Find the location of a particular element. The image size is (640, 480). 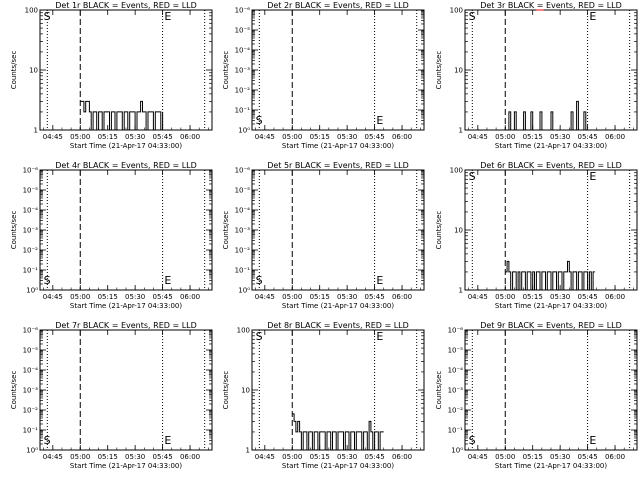

panel-title: Det 8r BLACK = Events, RED = LLD is located at coordinates (338, 325).